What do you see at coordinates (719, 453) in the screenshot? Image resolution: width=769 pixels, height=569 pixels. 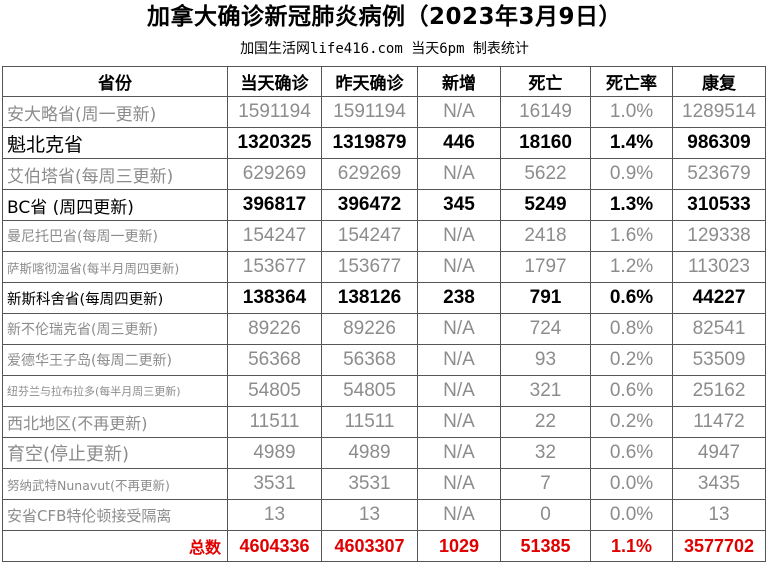 I see `recovered-cell: 4947` at bounding box center [719, 453].